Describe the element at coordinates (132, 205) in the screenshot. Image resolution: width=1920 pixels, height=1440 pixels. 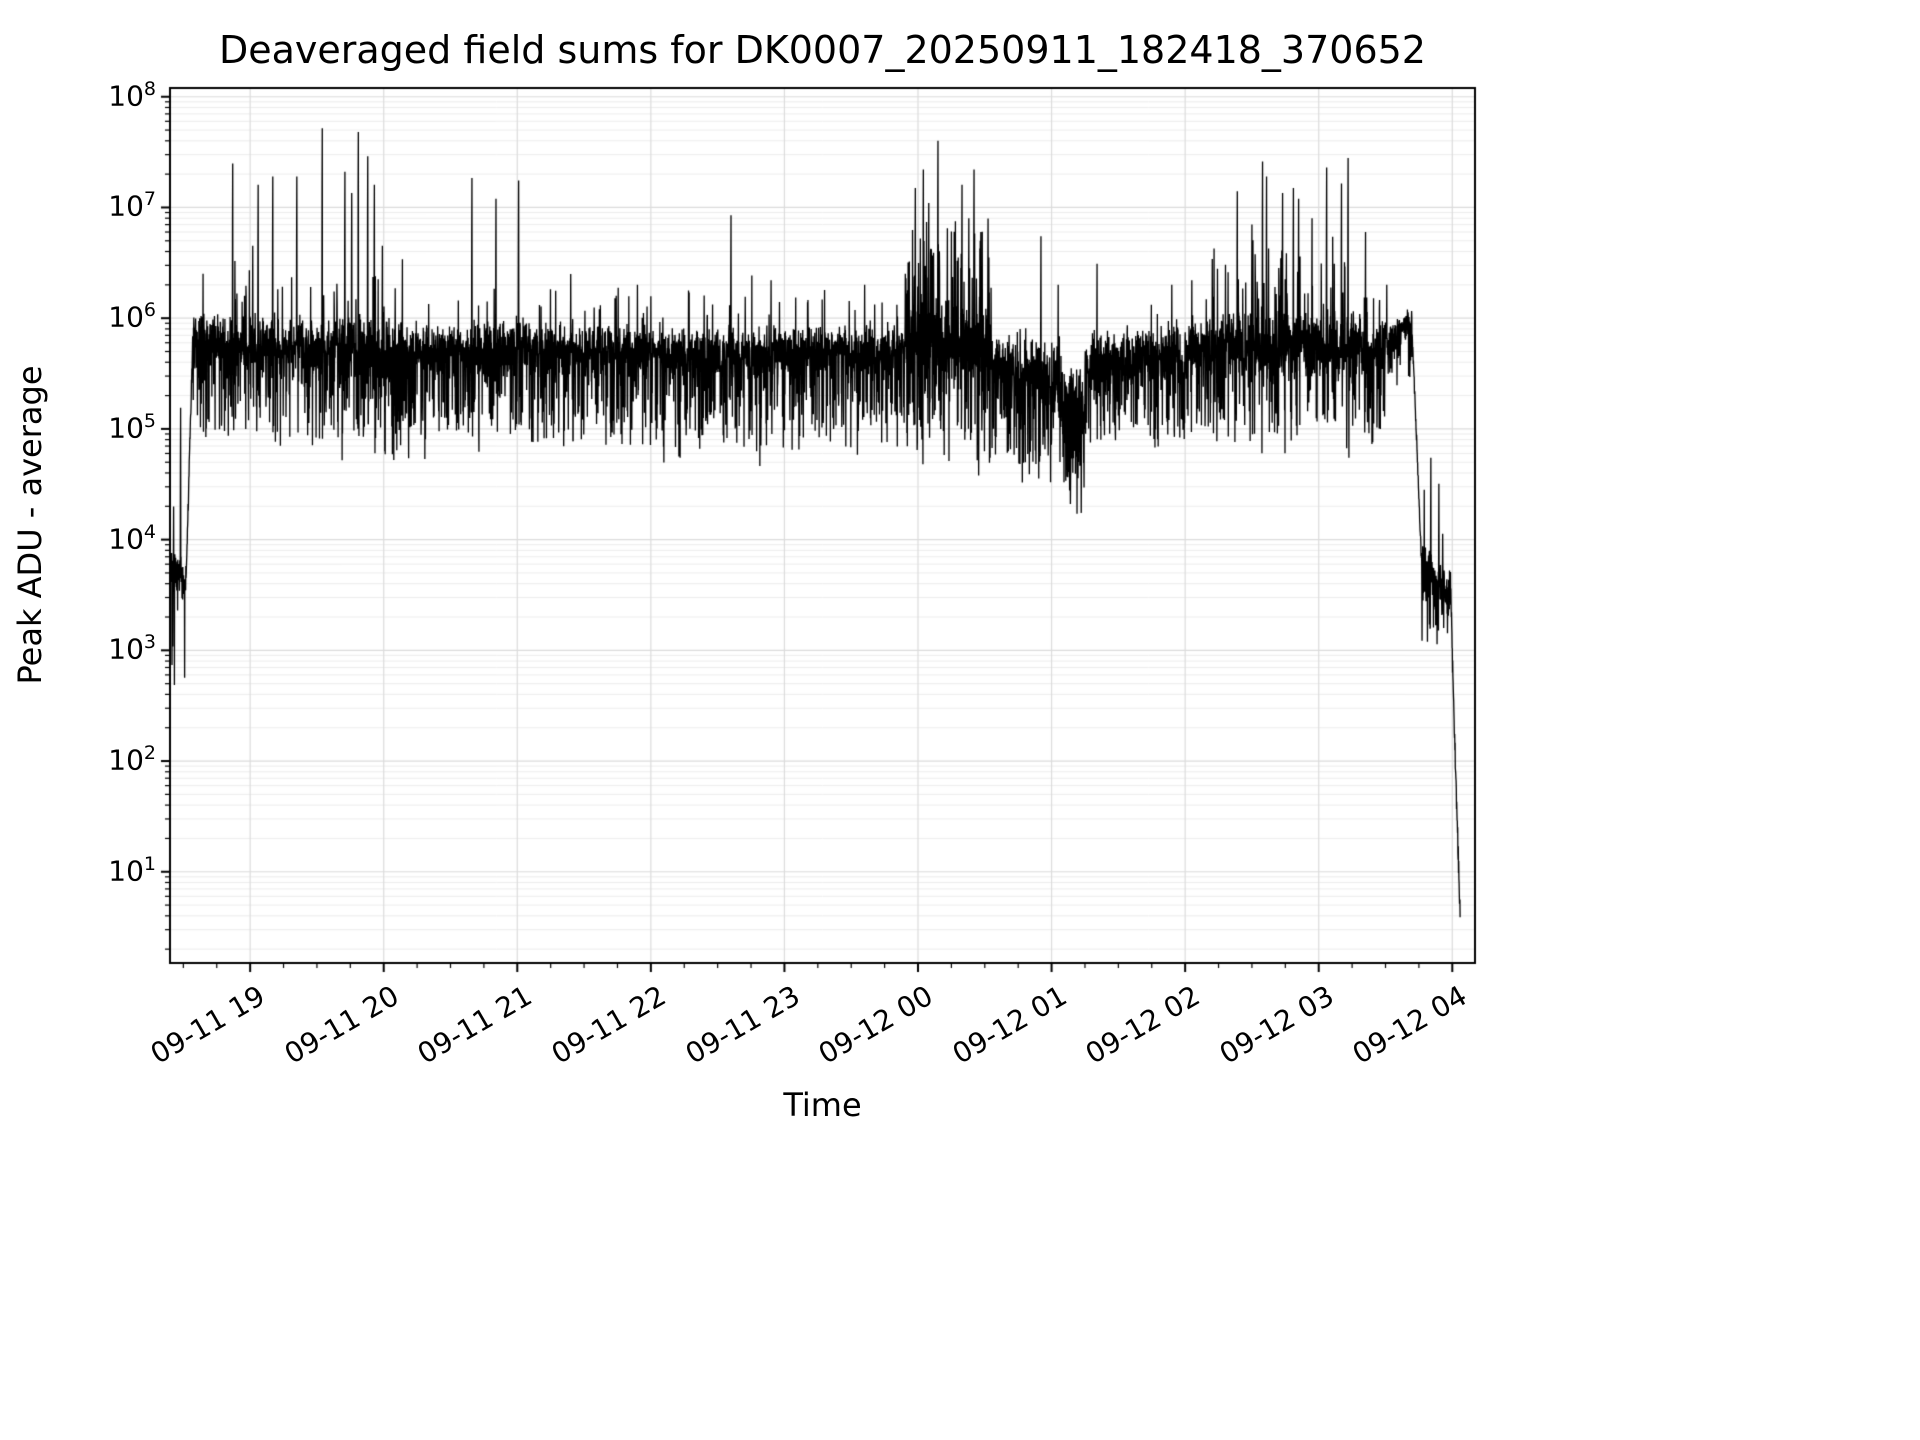
I see `y-tick-label: 107` at that location.